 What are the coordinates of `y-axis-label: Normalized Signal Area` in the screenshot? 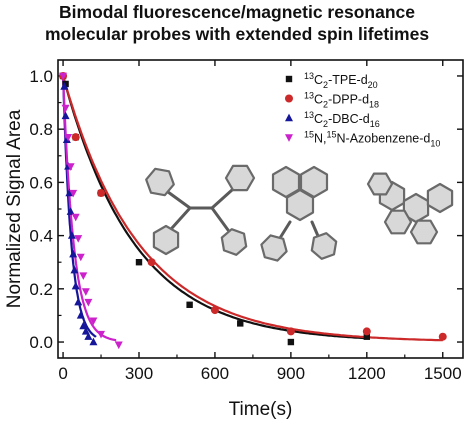 It's located at (14, 208).